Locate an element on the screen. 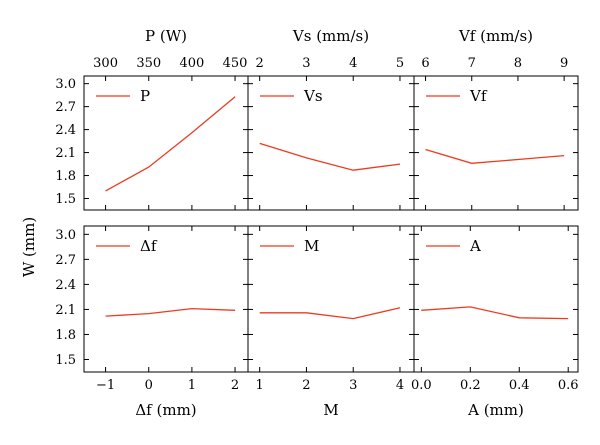 This screenshot has width=600, height=445. x-axis-title: M is located at coordinates (330, 410).